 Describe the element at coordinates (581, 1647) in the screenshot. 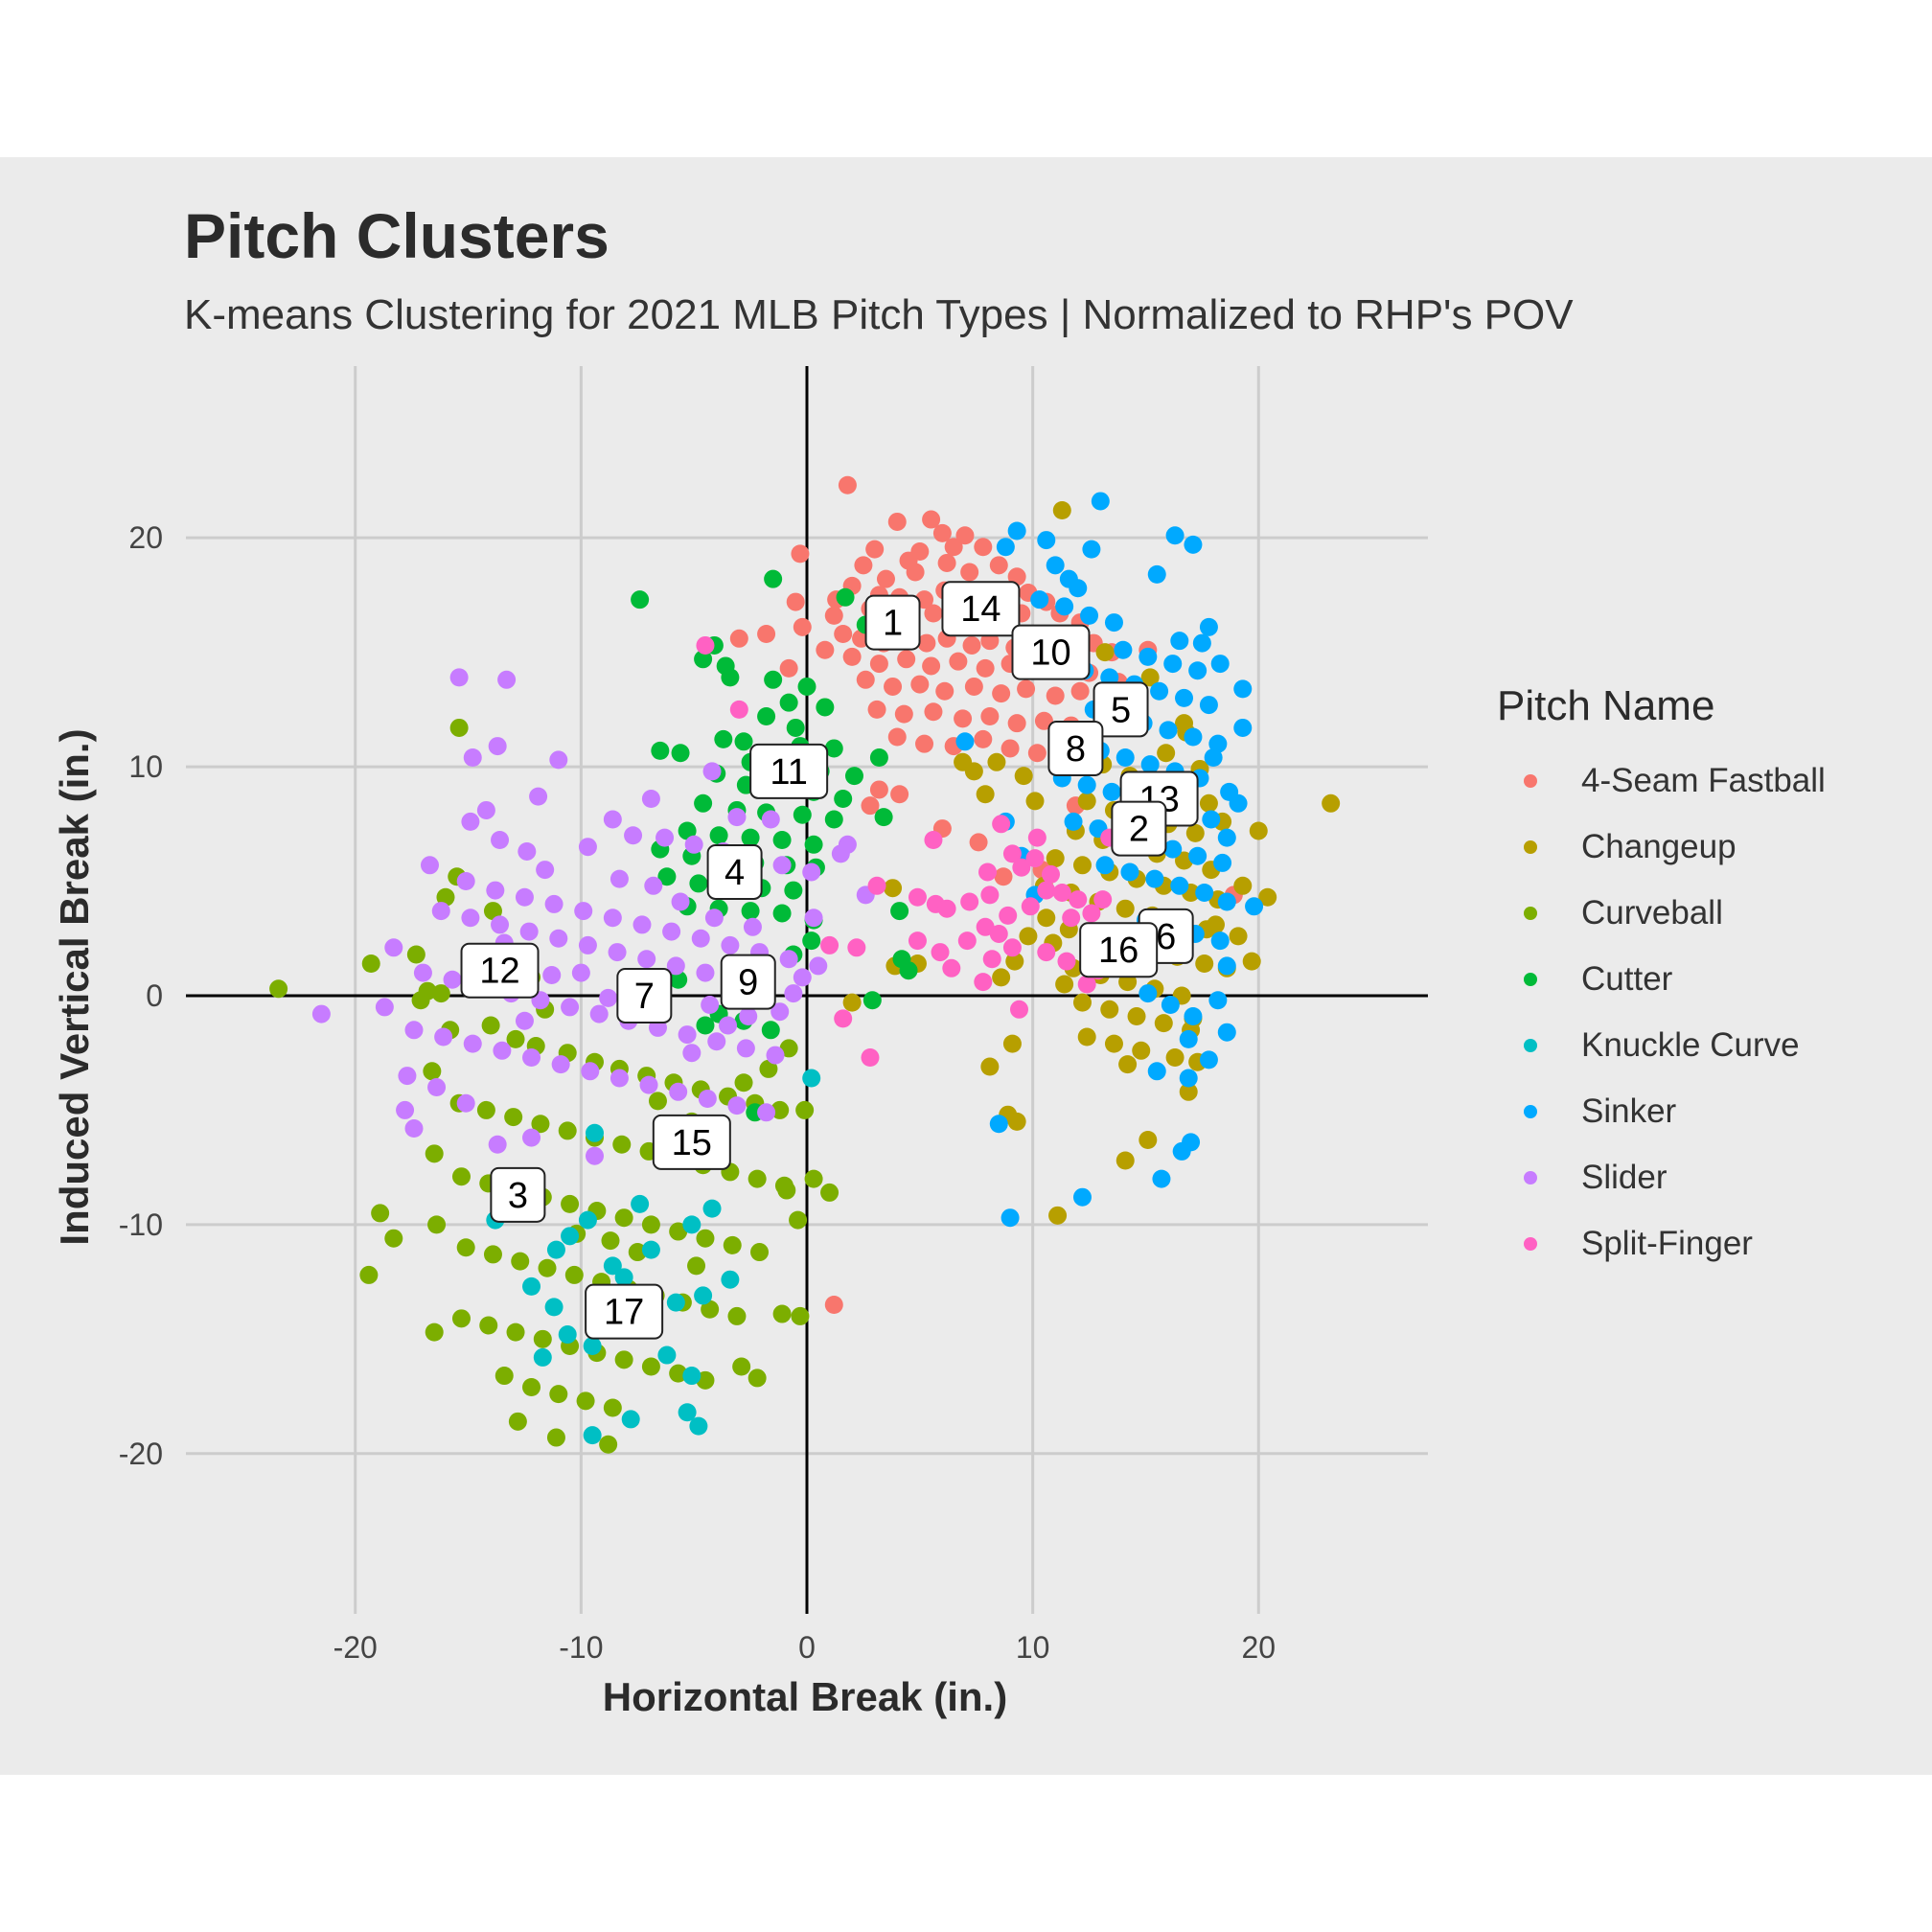

I see `x-tick-label: -10` at that location.